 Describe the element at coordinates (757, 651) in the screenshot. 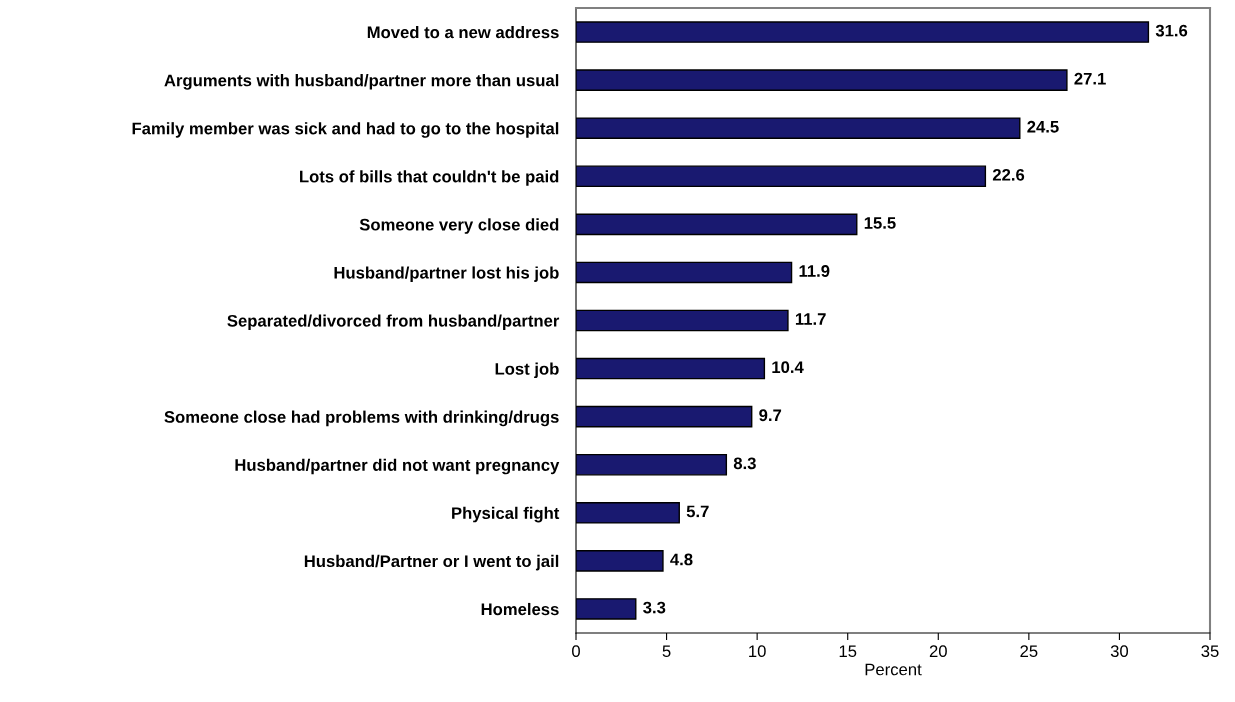

I see `x-tick-label: 10` at that location.